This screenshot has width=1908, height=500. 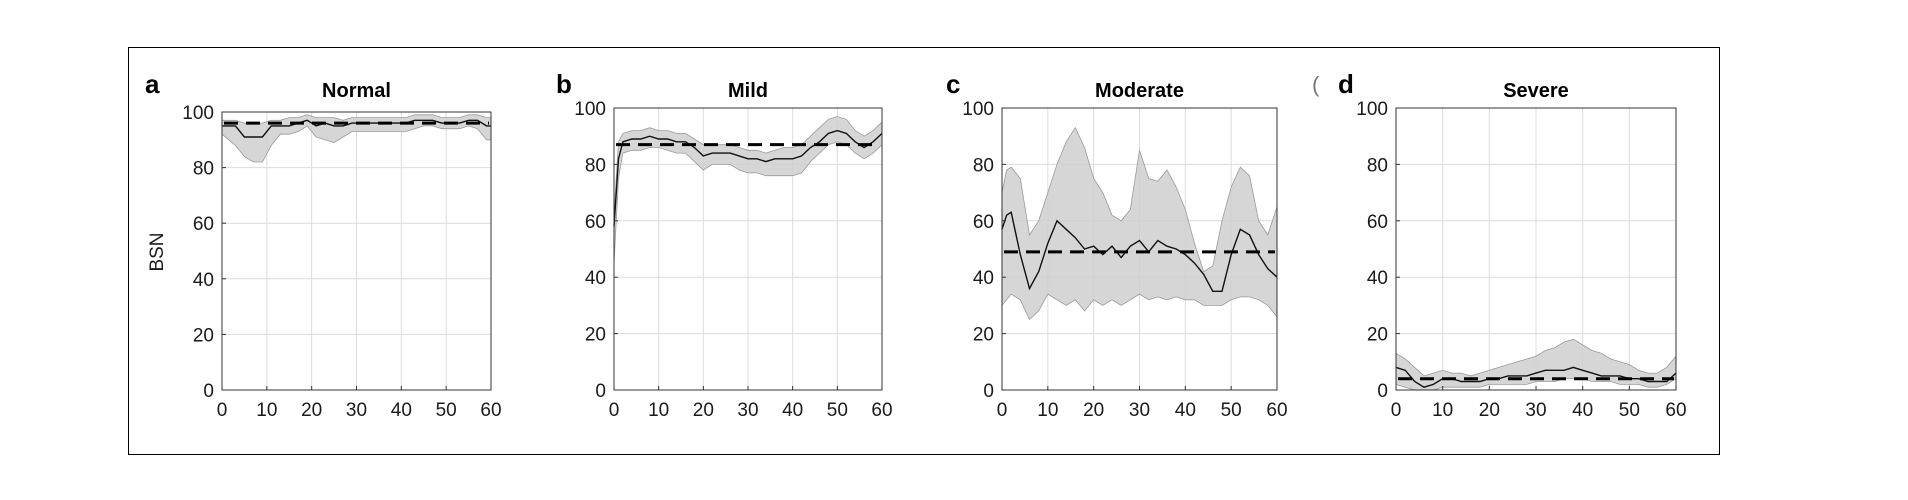 What do you see at coordinates (1512, 245) in the screenshot?
I see `panel-d: 0 10 20 30 40 50 60 0 20 40 60 80 100 Severe d` at bounding box center [1512, 245].